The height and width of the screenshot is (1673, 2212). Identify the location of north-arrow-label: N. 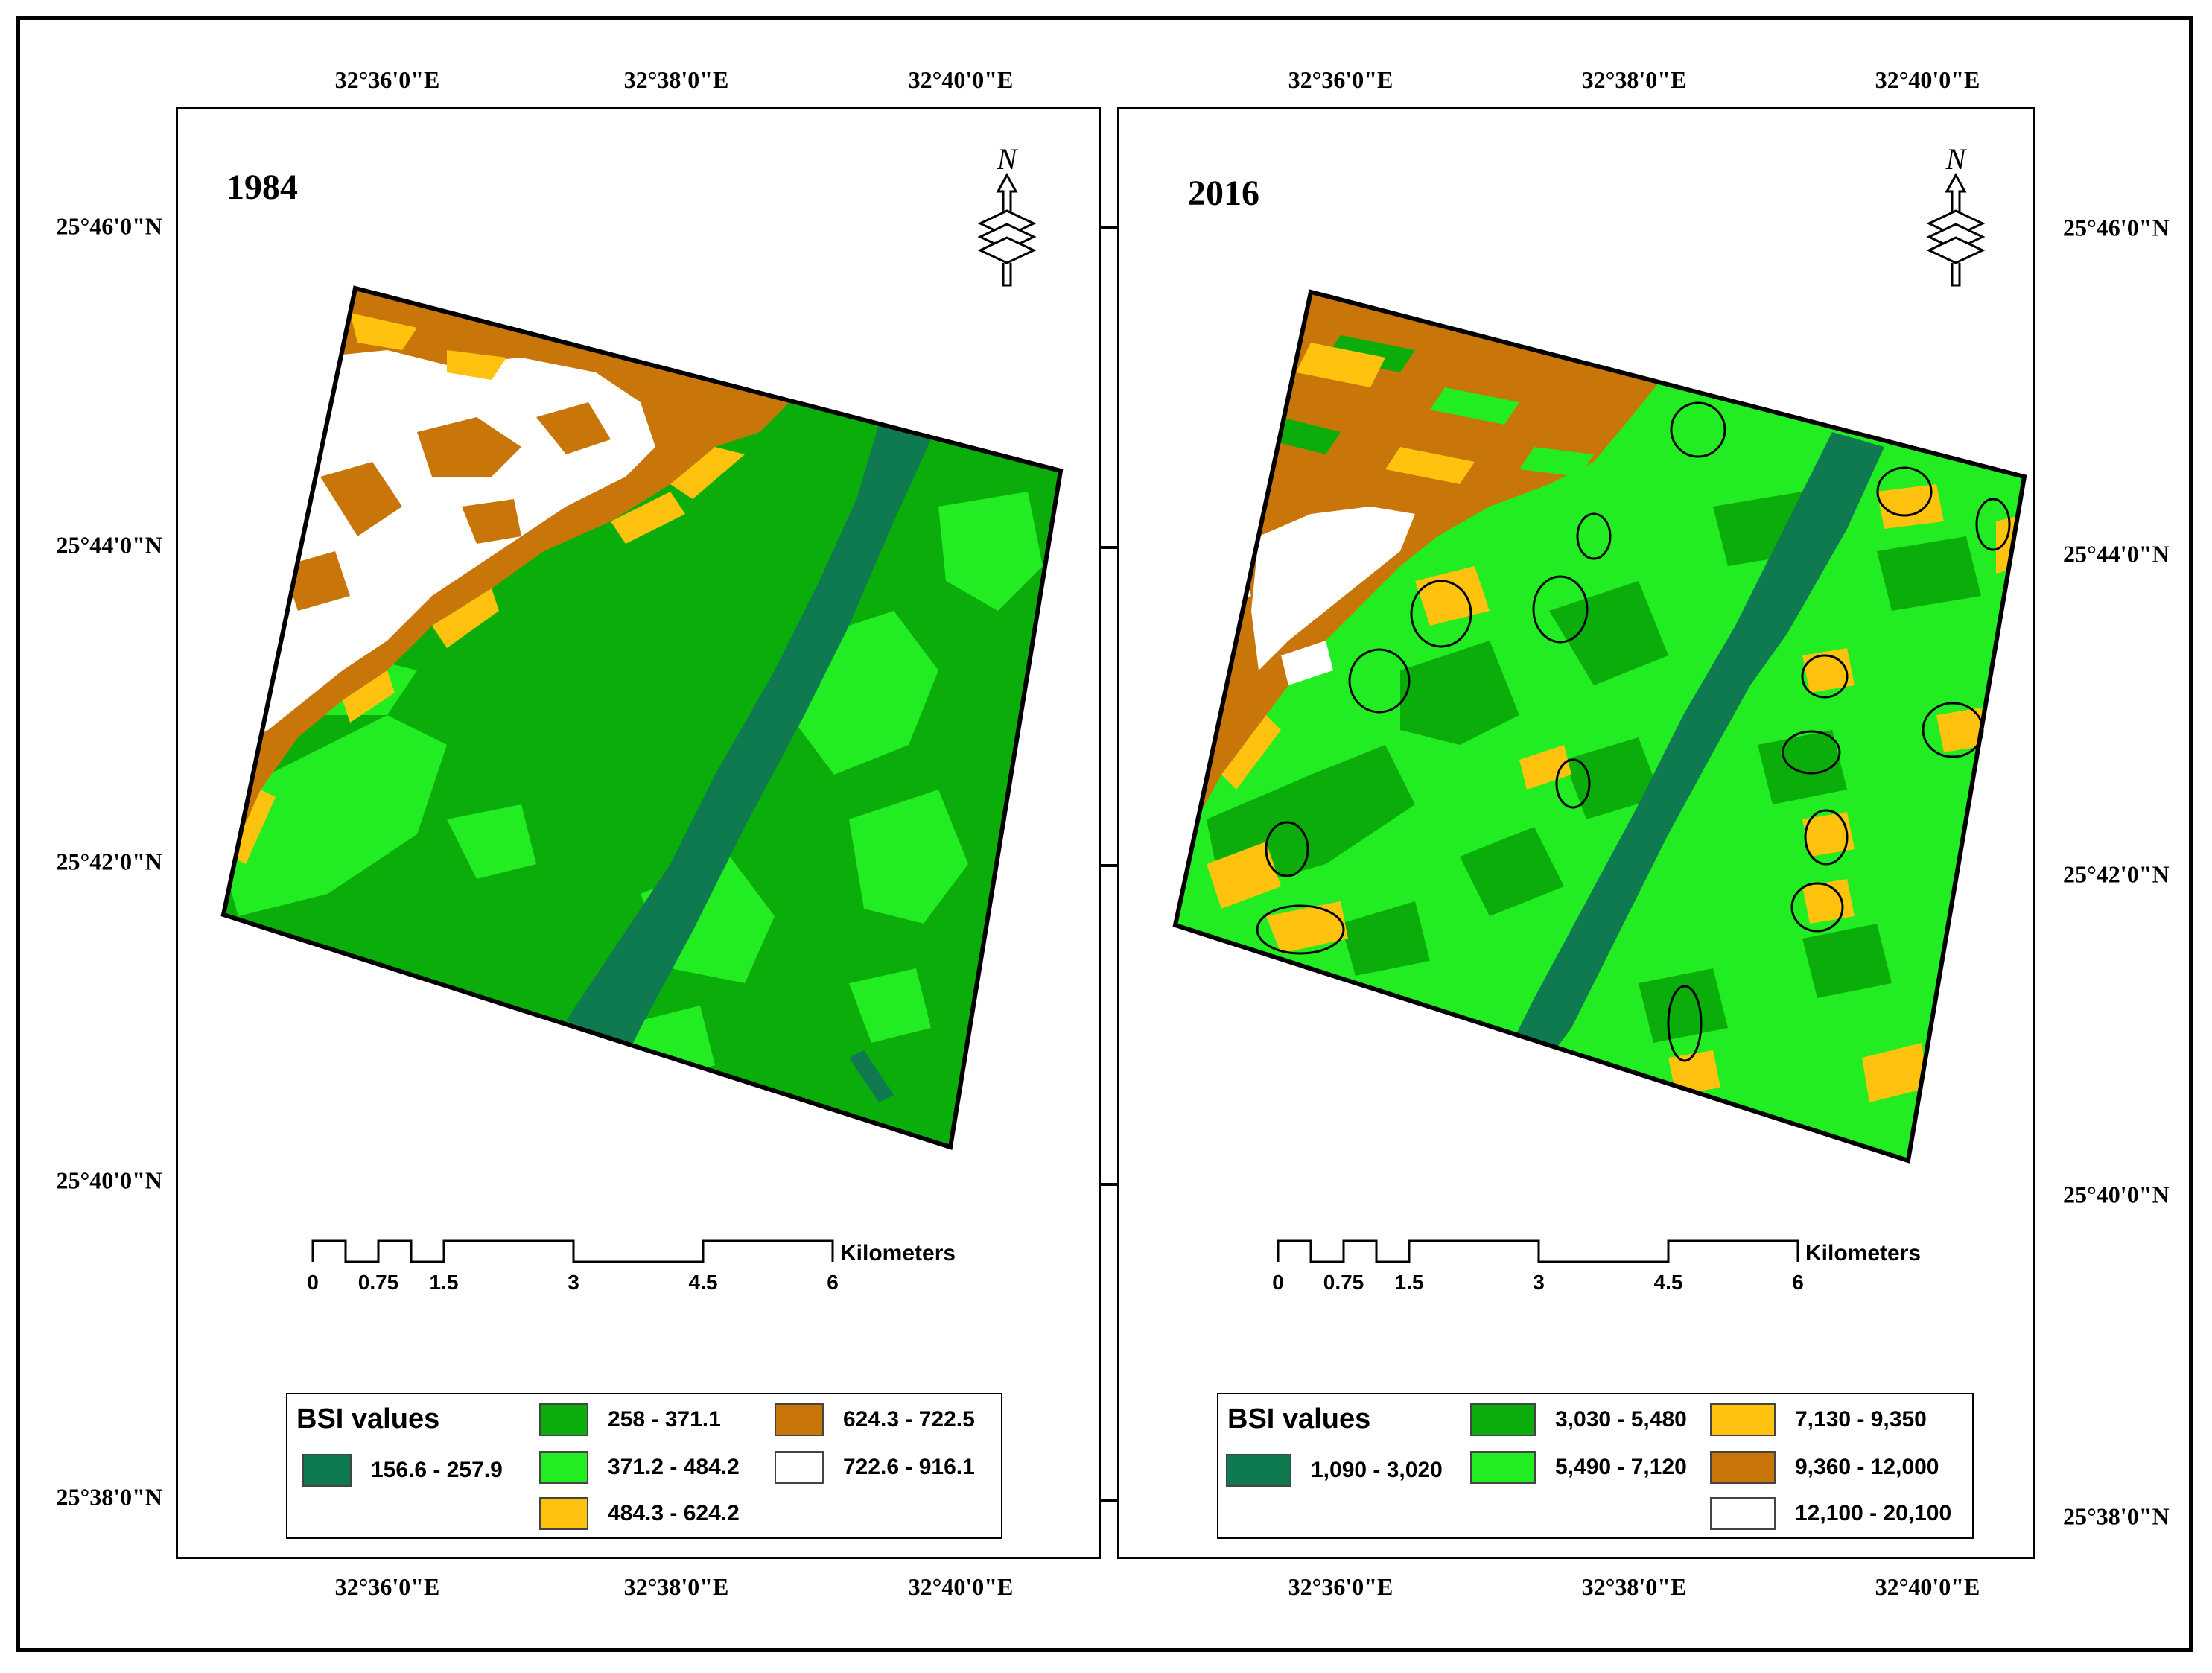
(1956, 159).